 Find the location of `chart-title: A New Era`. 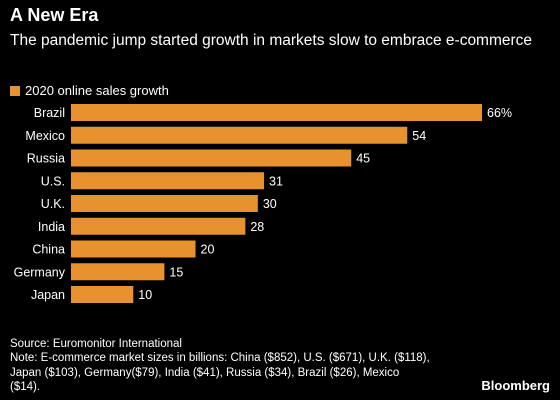

chart-title: A New Era is located at coordinates (54, 15).